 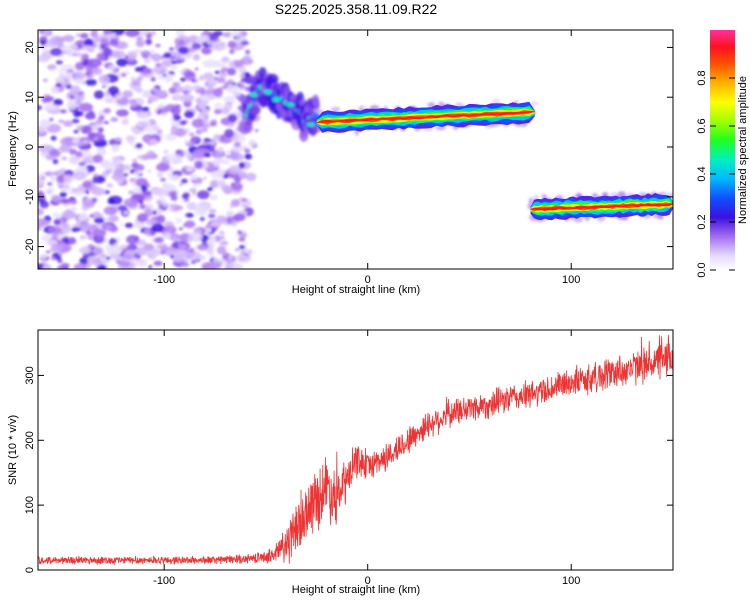 I want to click on x-tick-label: -100, so click(x=164, y=581).